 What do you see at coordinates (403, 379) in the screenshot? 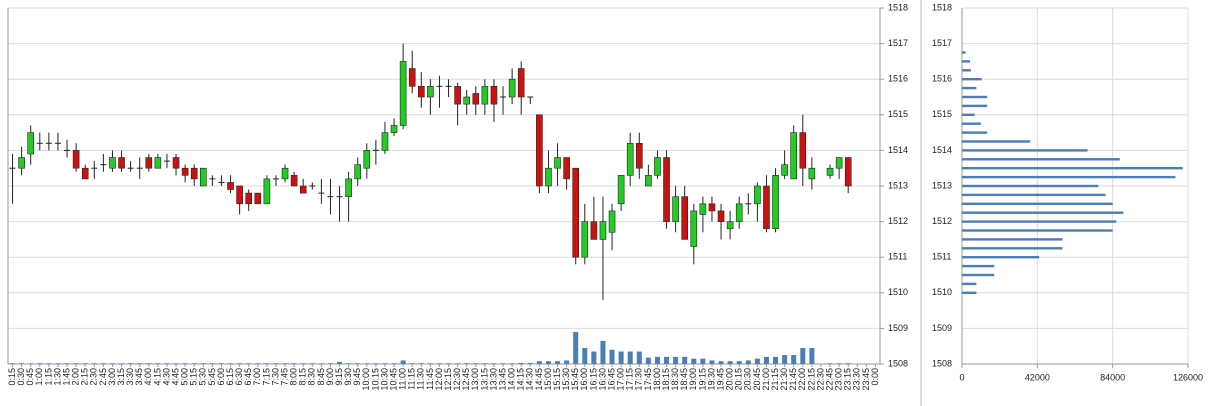
I see `x-tick-label: 11:00` at bounding box center [403, 379].